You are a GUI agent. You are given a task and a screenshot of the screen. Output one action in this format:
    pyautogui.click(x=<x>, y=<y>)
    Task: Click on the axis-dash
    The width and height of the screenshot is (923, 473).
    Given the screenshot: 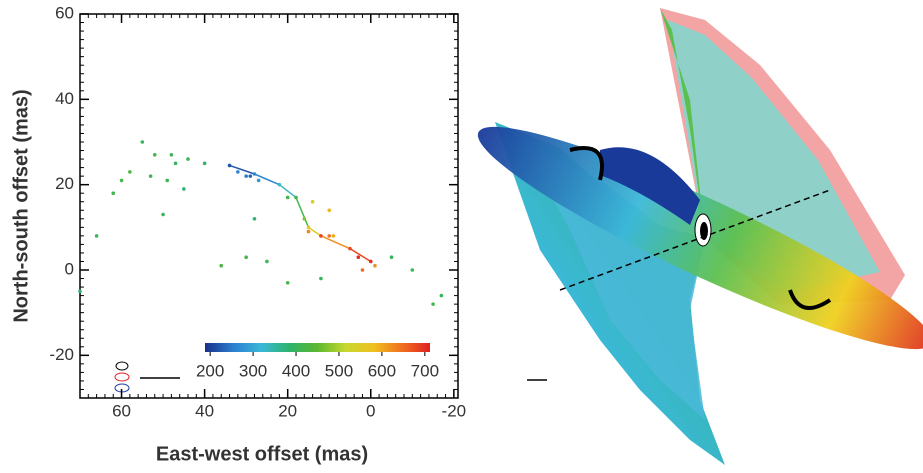 What is the action you would take?
    pyautogui.click(x=695, y=240)
    